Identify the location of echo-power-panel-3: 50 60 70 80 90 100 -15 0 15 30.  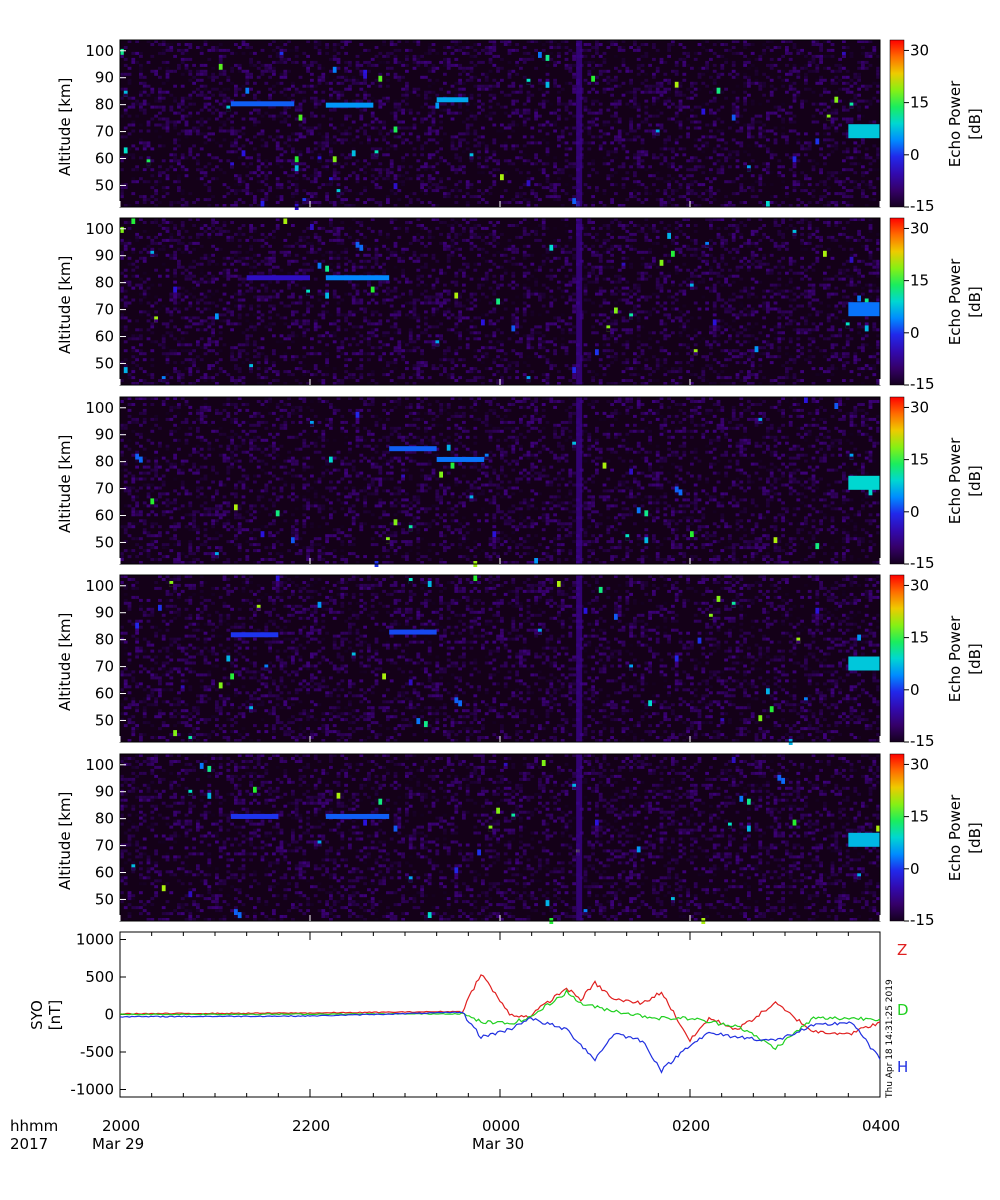
(510, 482).